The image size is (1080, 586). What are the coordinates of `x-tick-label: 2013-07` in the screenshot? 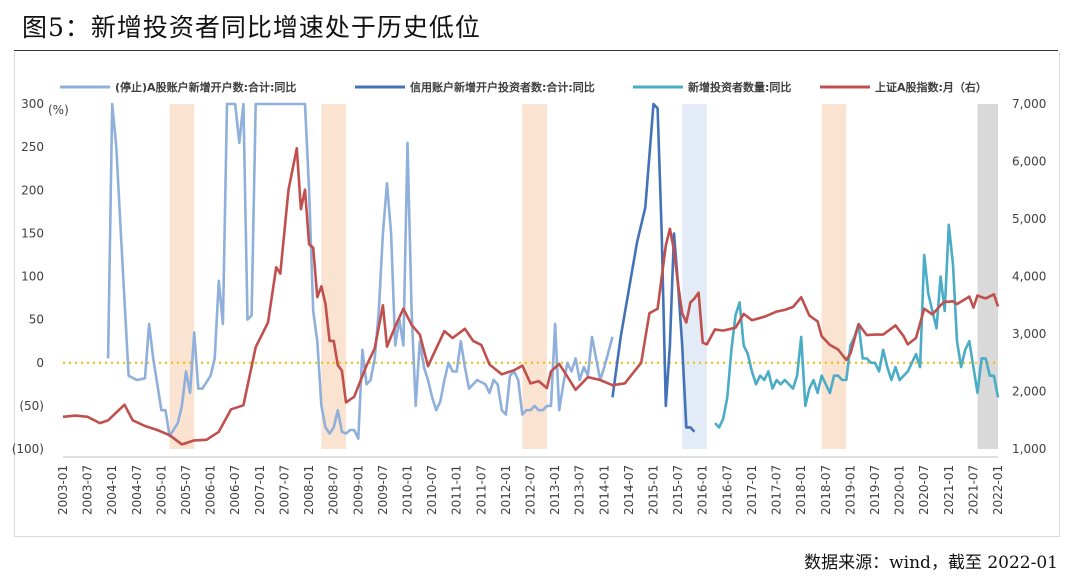 It's located at (580, 490).